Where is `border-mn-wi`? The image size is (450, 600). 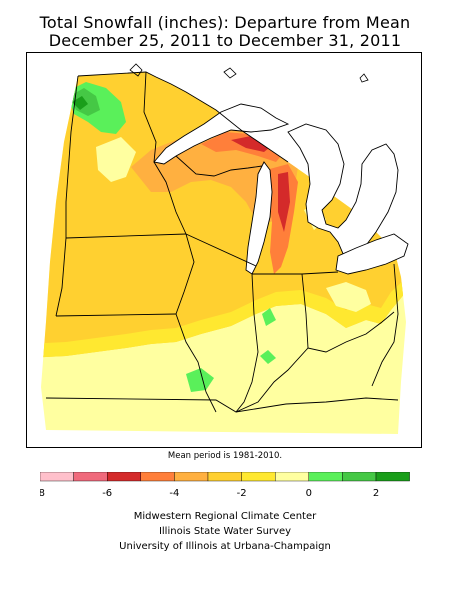
border-mn-wi is located at coordinates (165, 153).